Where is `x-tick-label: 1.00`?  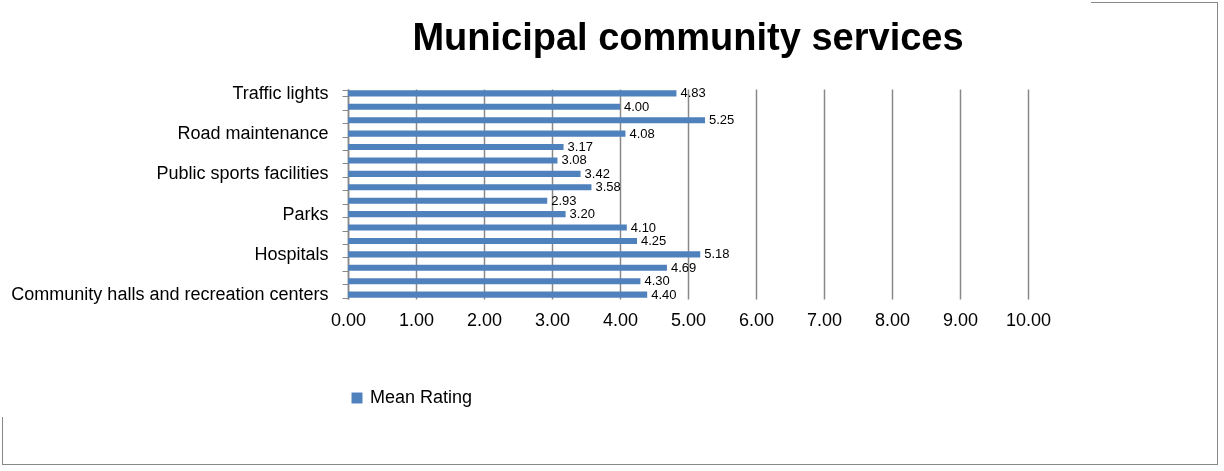
x-tick-label: 1.00 is located at coordinates (416, 319).